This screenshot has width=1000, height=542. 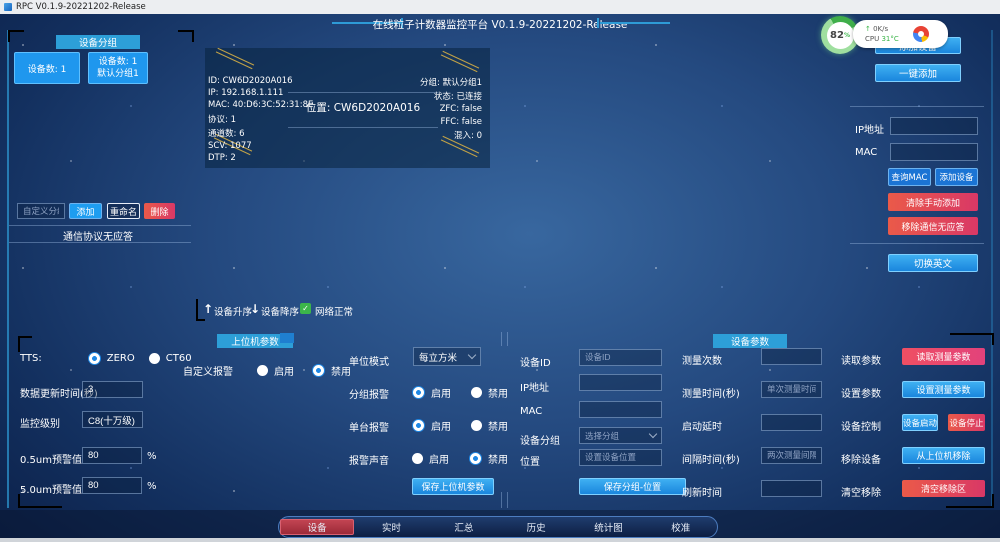 What do you see at coordinates (178, 358) in the screenshot?
I see `tts-ct60-label: CT60` at bounding box center [178, 358].